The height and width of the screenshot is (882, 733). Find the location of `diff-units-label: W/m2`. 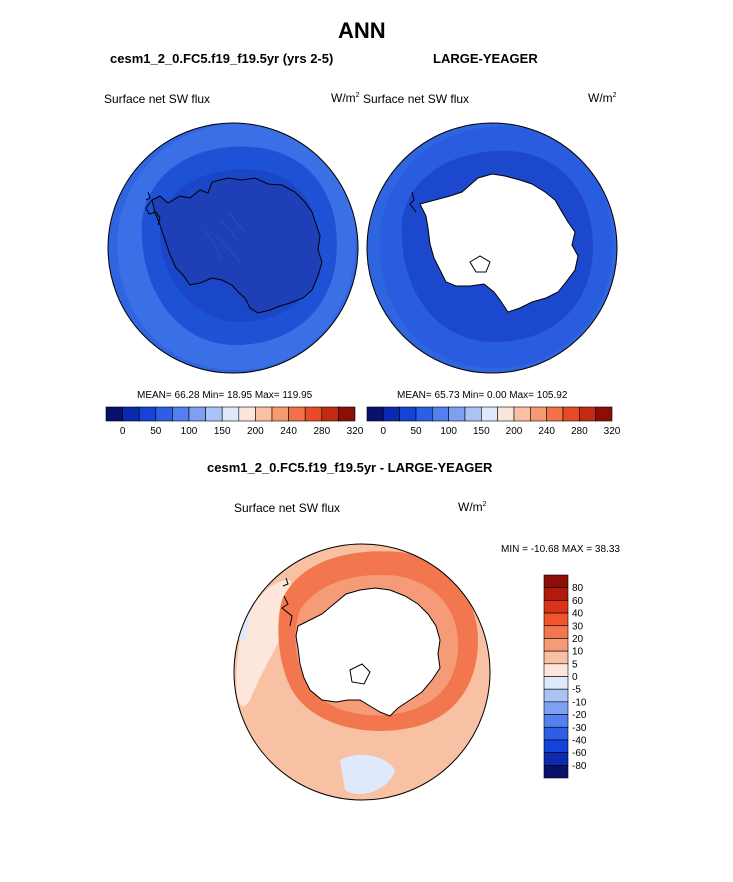

diff-units-label: W/m2 is located at coordinates (472, 507).